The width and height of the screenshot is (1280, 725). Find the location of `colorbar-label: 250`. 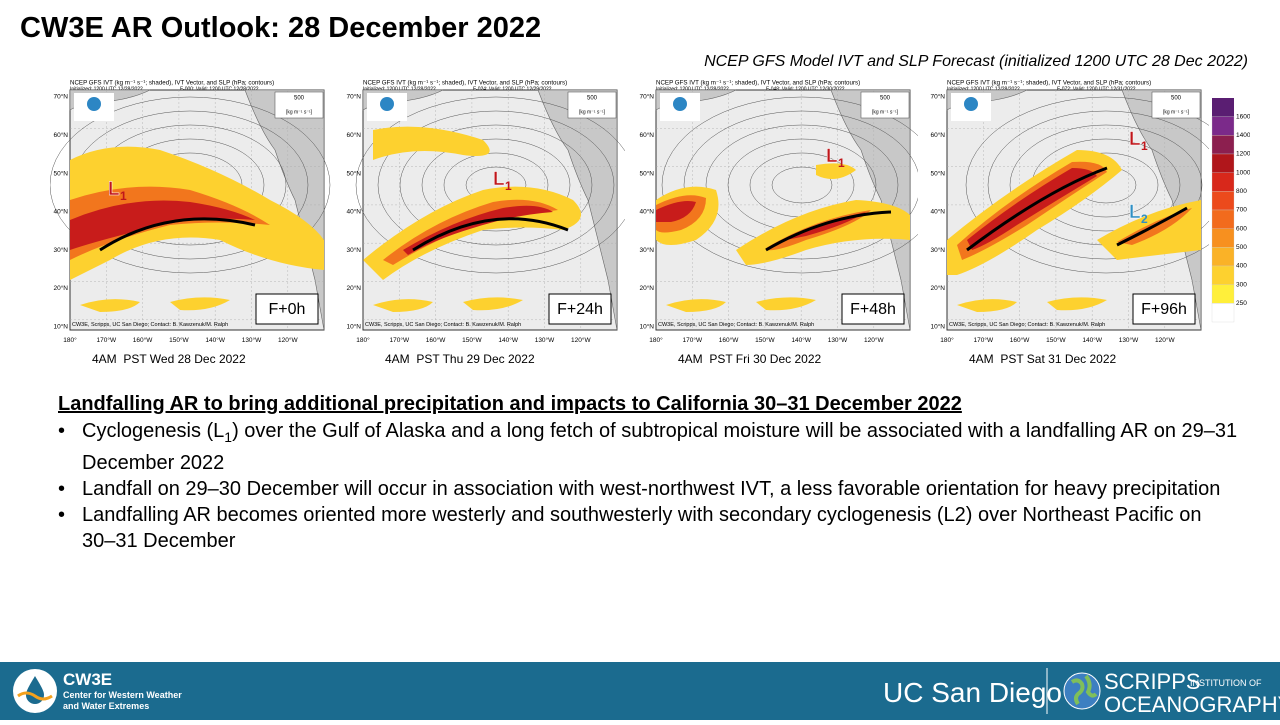

colorbar-label: 250 is located at coordinates (1241, 303).